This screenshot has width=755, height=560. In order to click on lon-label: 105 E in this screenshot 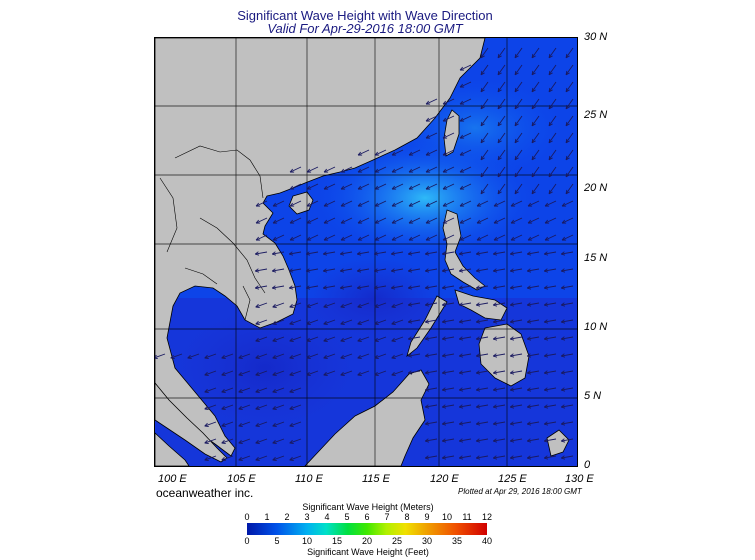, I will do `click(241, 479)`.